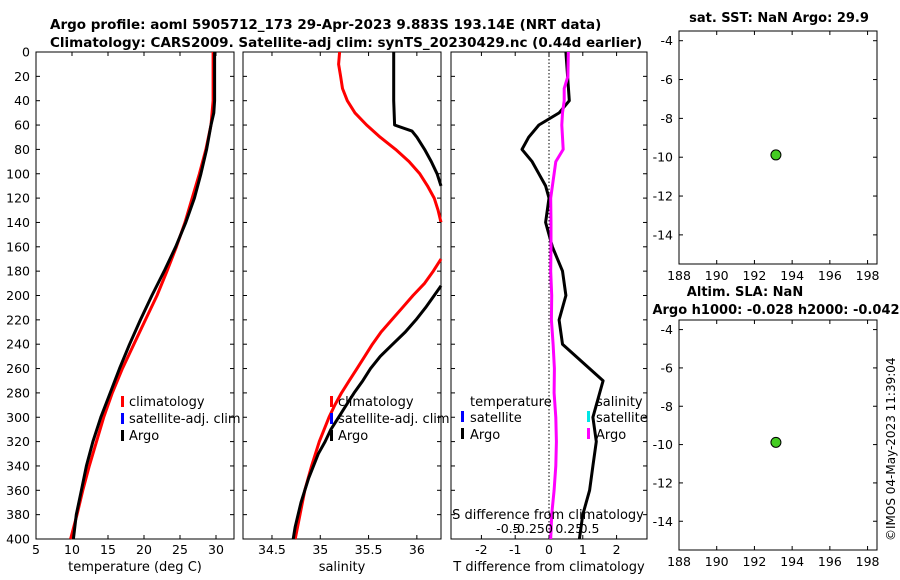 The image size is (900, 580). Describe the element at coordinates (18, 368) in the screenshot. I see `depth-tick-label: 260` at that location.